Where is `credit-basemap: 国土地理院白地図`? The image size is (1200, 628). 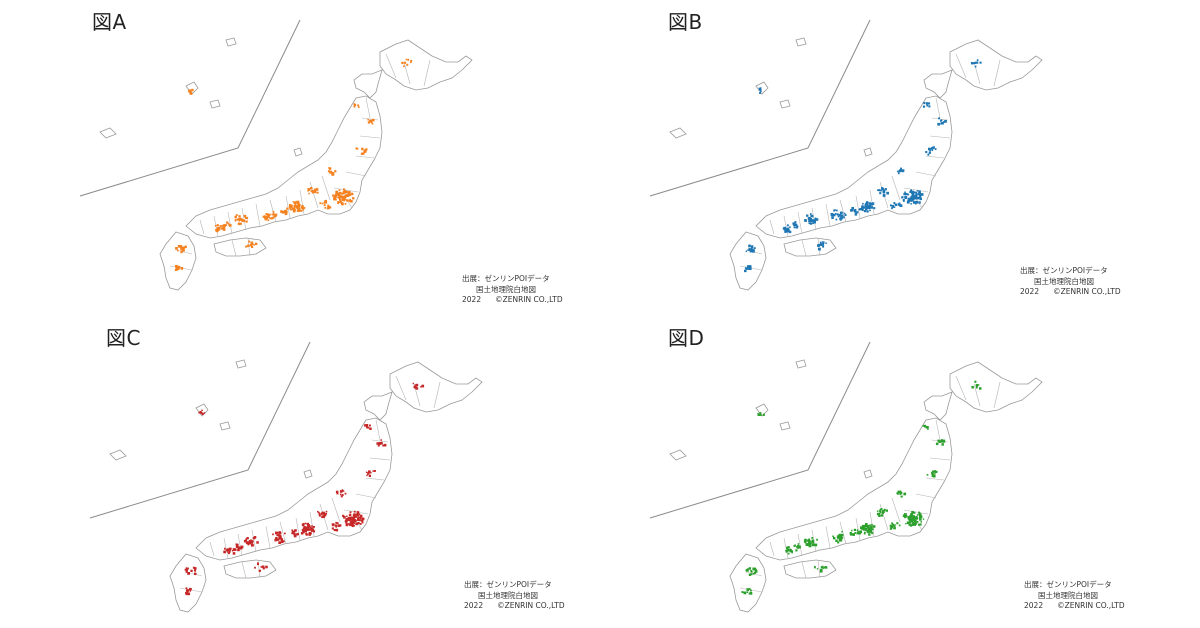 credit-basemap: 国土地理院白地図 is located at coordinates (1064, 281).